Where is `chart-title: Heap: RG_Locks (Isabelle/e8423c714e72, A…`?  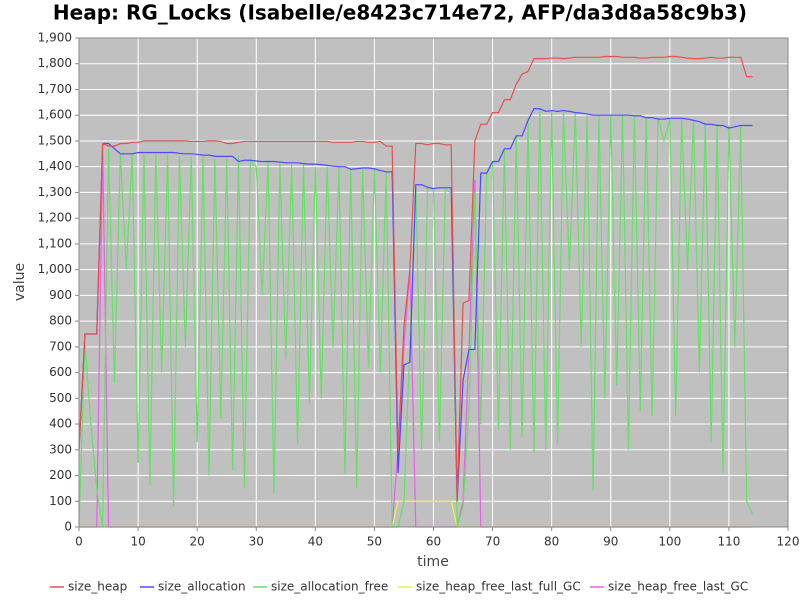
chart-title: Heap: RG_Locks (Isabelle/e8423c714e72, A… is located at coordinates (400, 13).